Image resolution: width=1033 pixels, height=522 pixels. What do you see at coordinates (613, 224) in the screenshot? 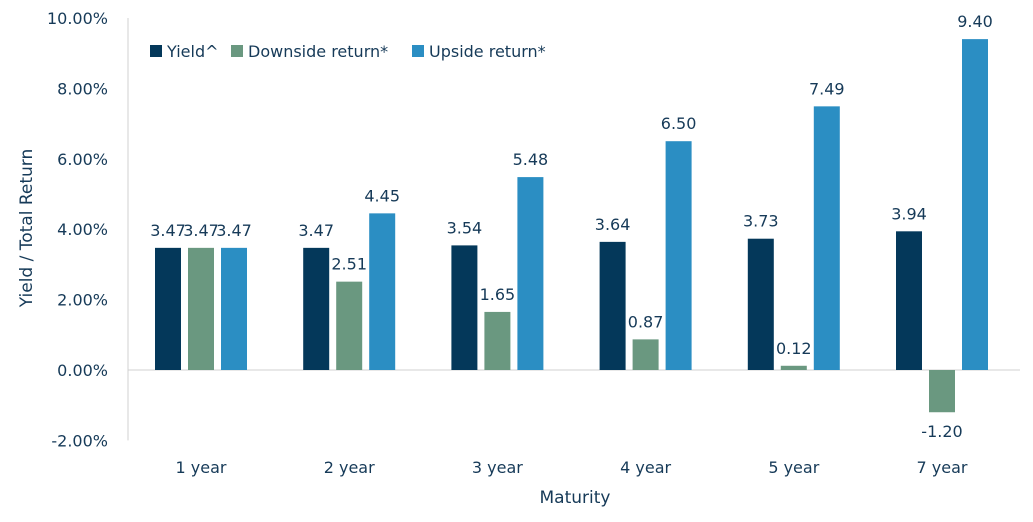
I see `data-label: 3.64` at bounding box center [613, 224].